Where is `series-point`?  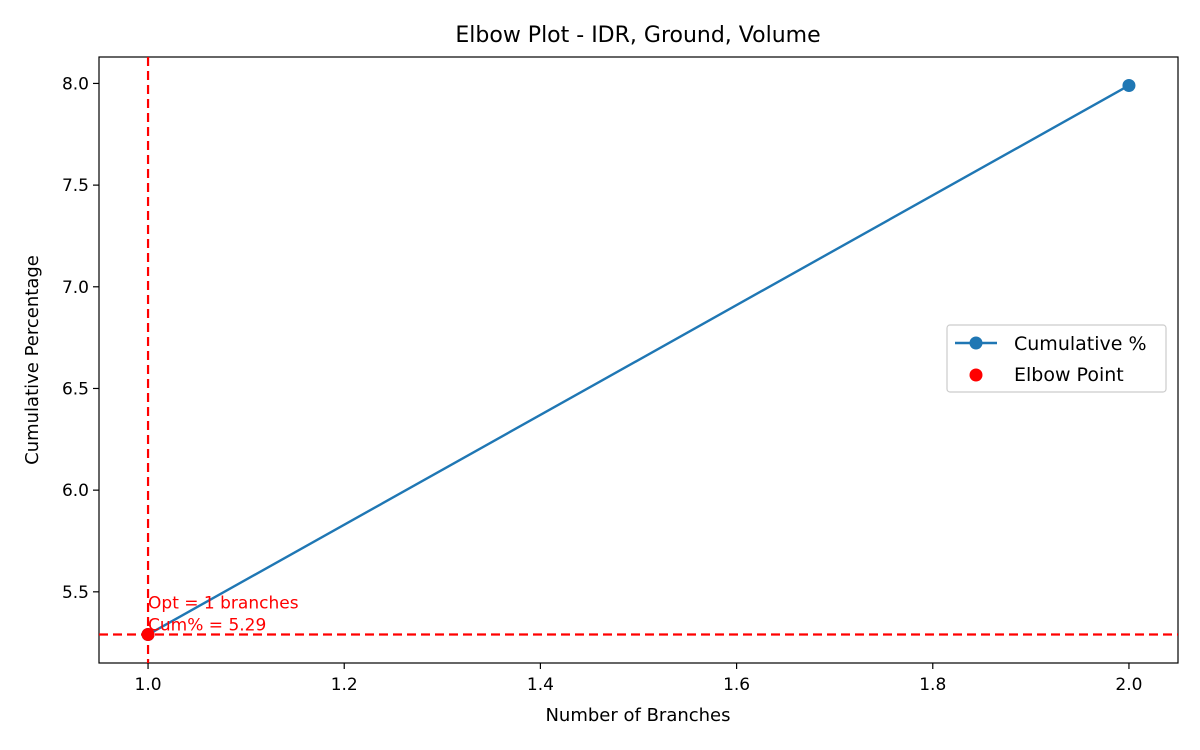 series-point is located at coordinates (1129, 85).